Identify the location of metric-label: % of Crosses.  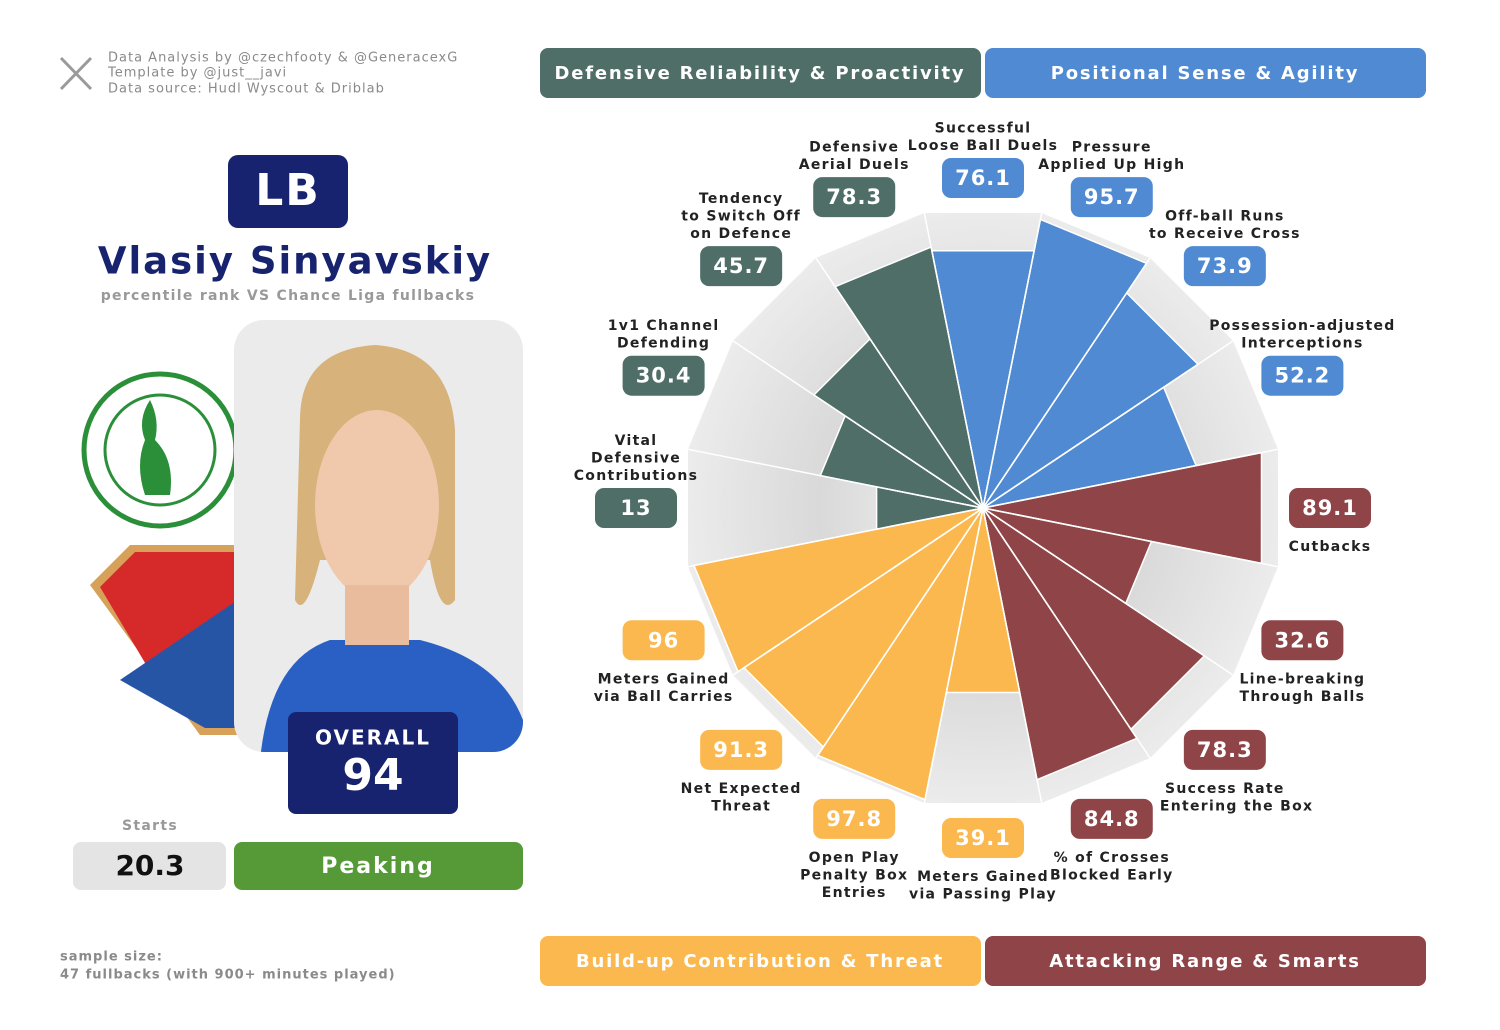
(1112, 858).